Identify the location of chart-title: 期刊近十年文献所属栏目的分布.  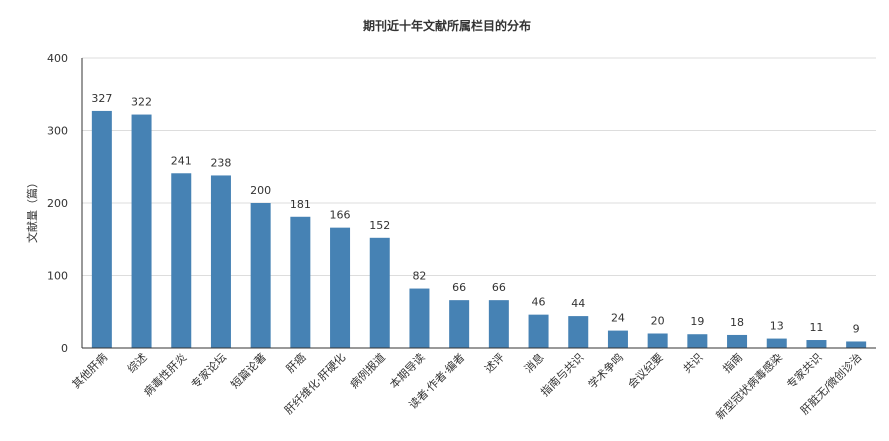
(447, 25).